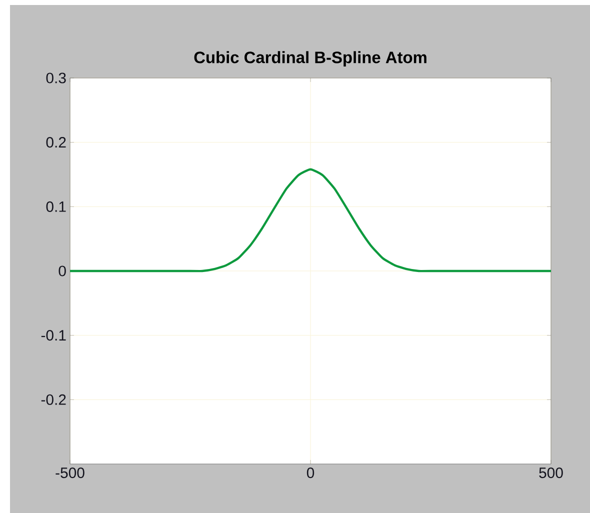  What do you see at coordinates (56, 142) in the screenshot?
I see `y-tick-label: 0.2` at bounding box center [56, 142].